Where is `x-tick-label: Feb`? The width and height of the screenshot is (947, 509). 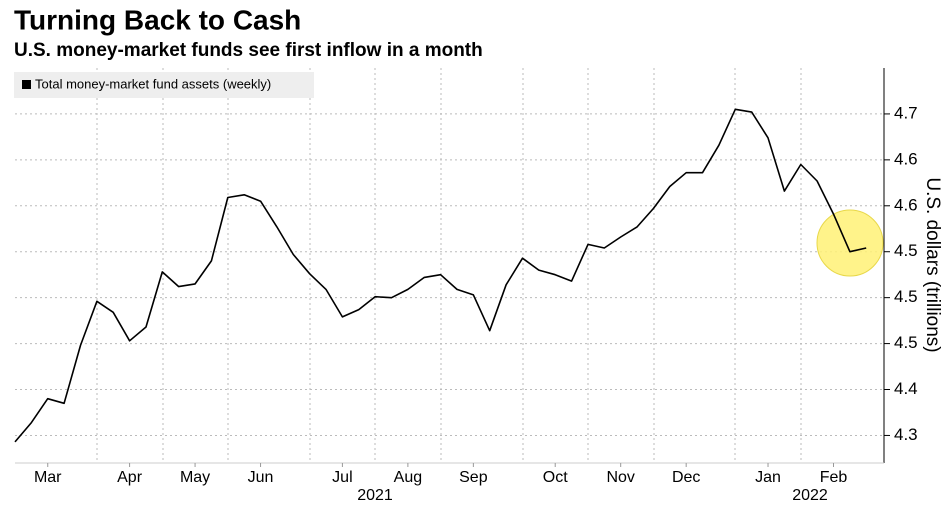
x-tick-label: Feb is located at coordinates (834, 477).